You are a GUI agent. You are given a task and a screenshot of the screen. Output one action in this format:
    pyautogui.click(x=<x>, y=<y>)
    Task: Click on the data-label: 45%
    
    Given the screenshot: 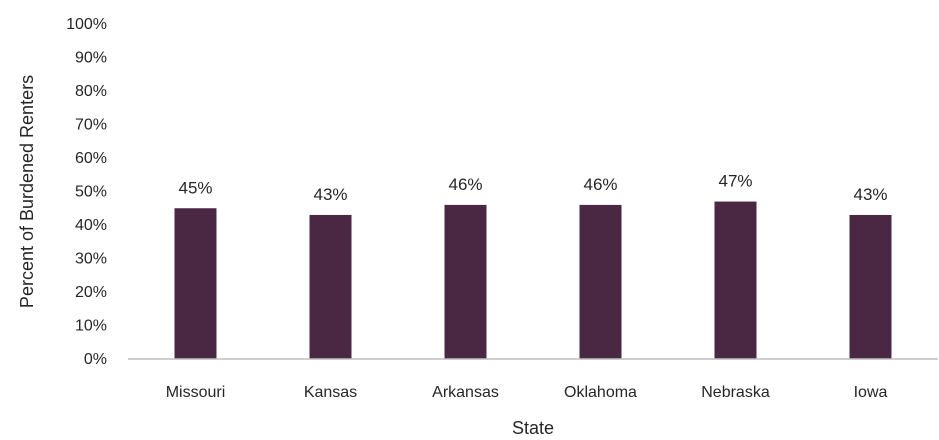 What is the action you would take?
    pyautogui.click(x=195, y=187)
    